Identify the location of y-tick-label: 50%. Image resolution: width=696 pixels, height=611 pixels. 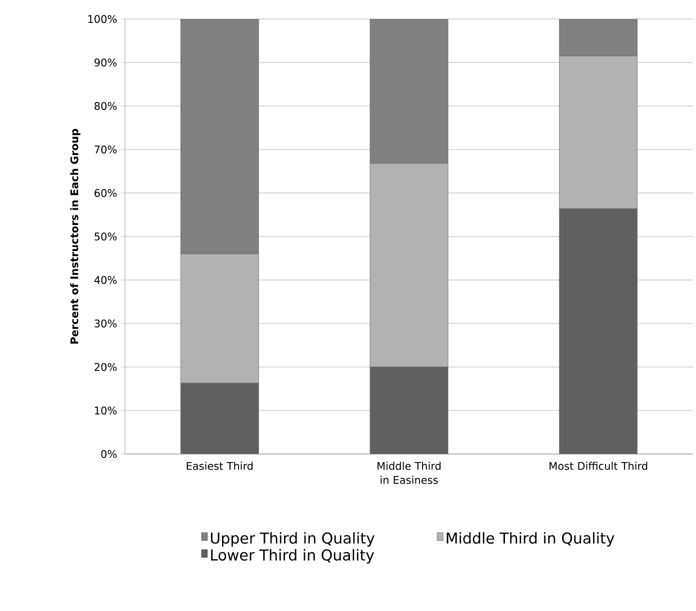
(105, 236).